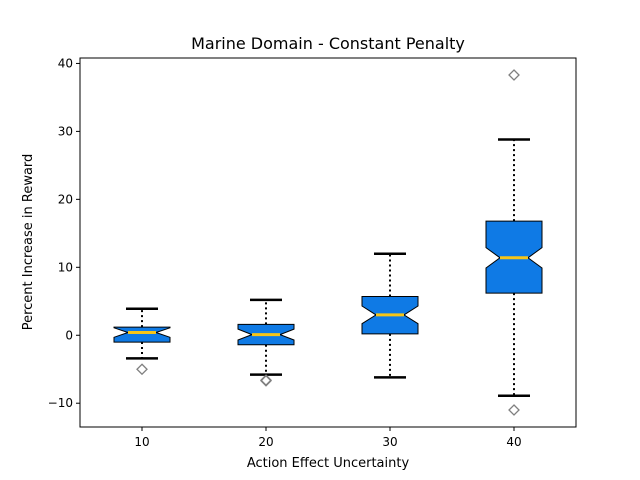  What do you see at coordinates (328, 438) in the screenshot?
I see `x-axis: 10 20 30 40` at bounding box center [328, 438].